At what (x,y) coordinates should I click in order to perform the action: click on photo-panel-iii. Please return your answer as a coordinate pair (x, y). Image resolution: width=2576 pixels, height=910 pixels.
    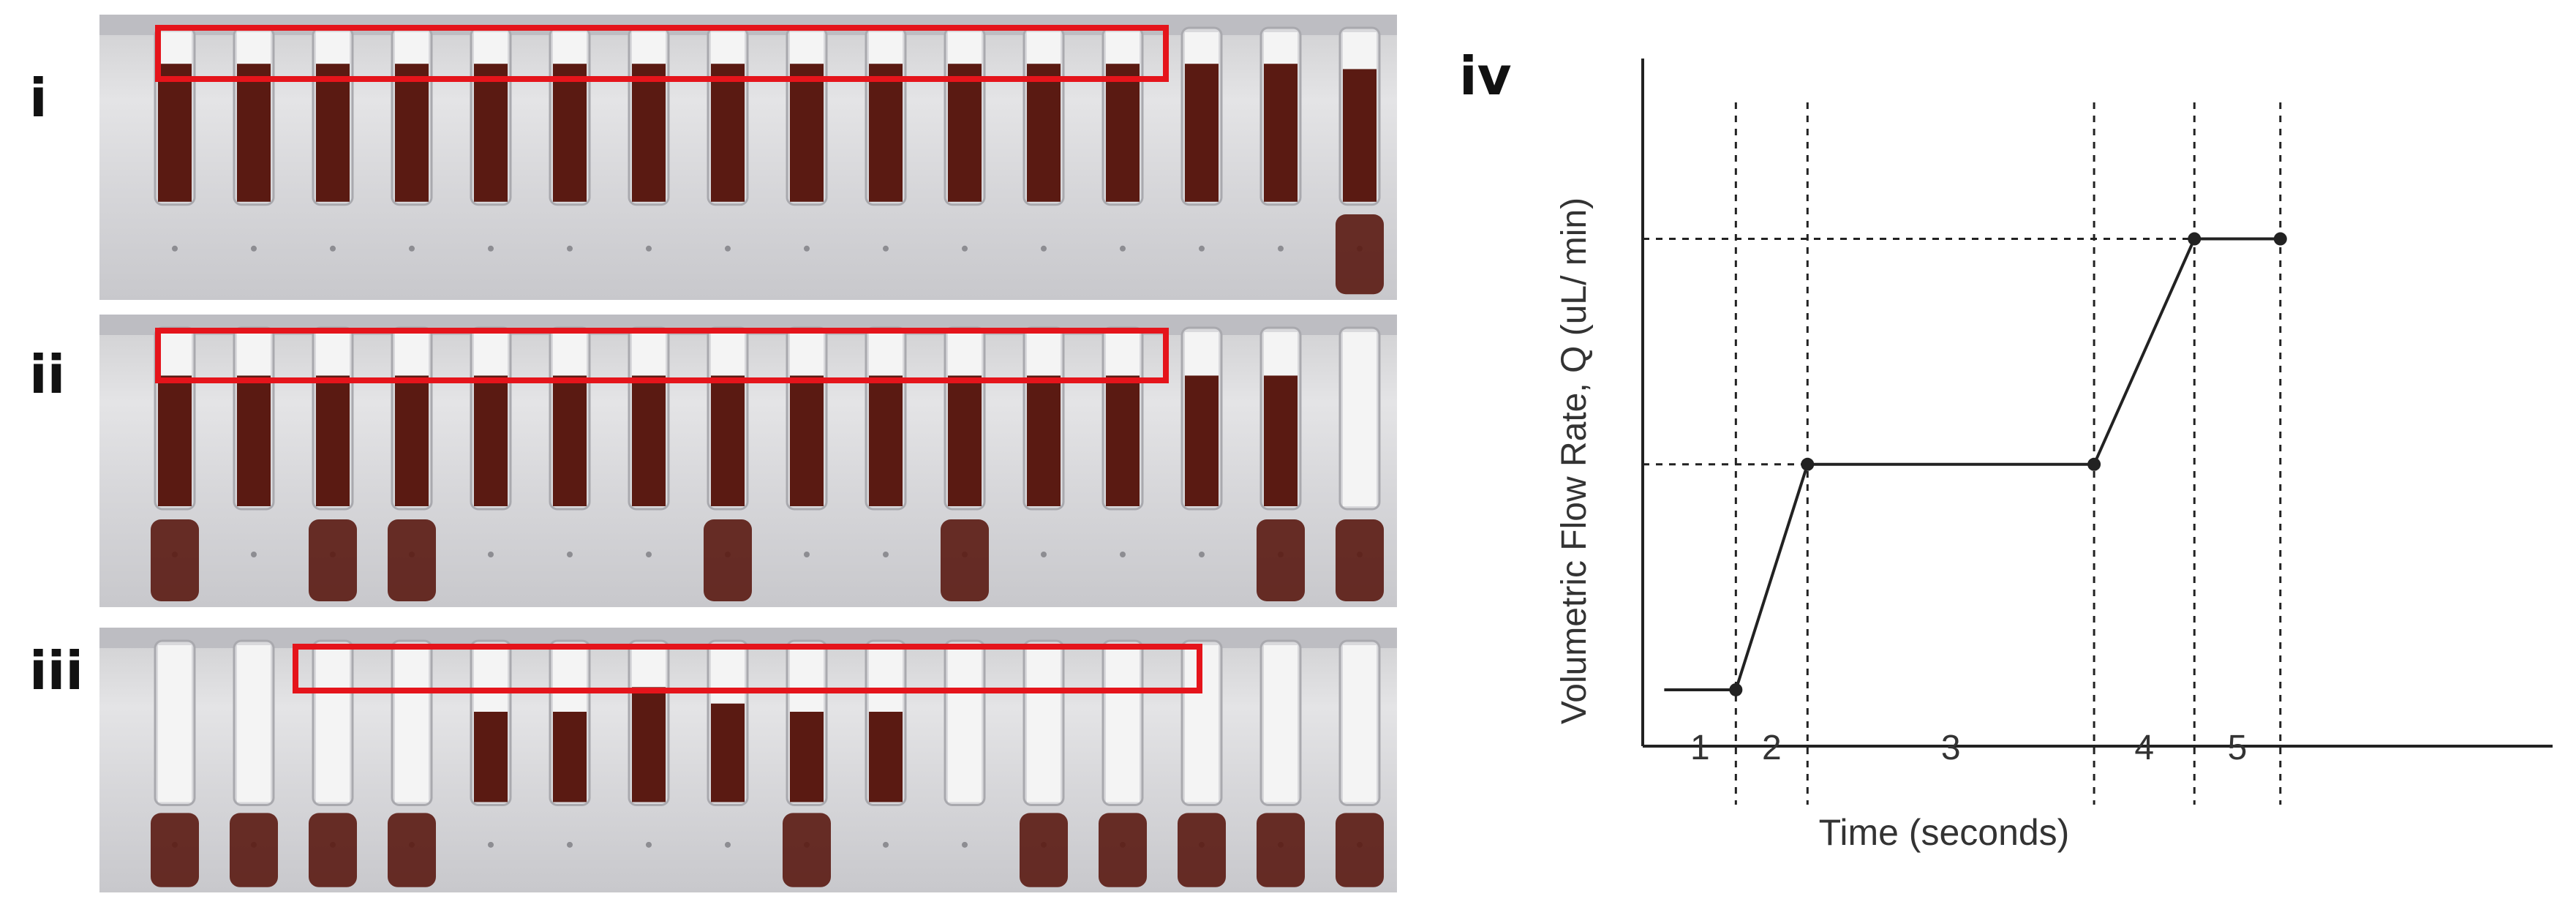
    Looking at the image, I should click on (748, 760).